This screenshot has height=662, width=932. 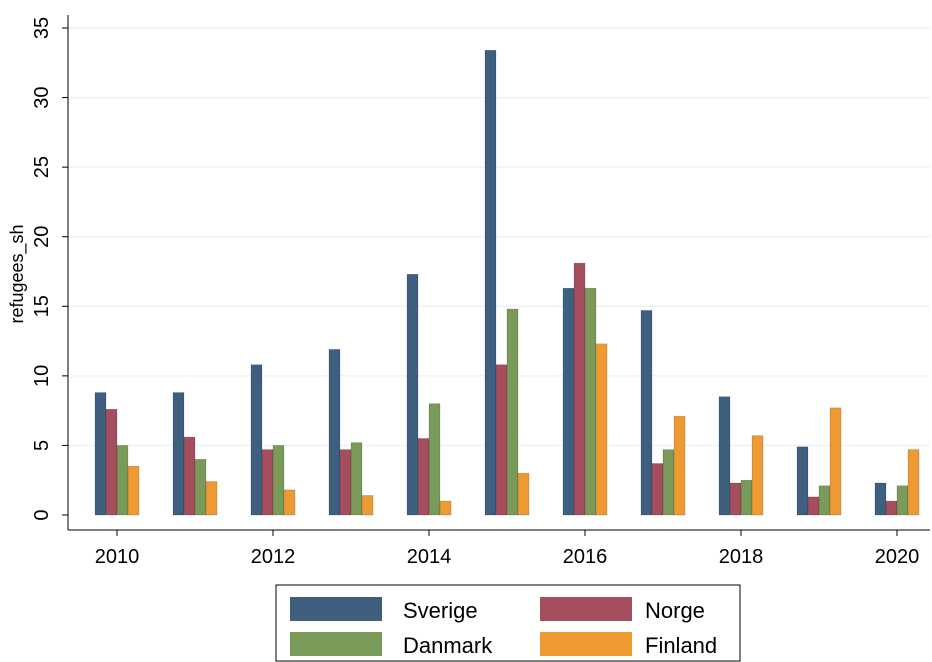 I want to click on legend-swatch-danmark, so click(x=336, y=644).